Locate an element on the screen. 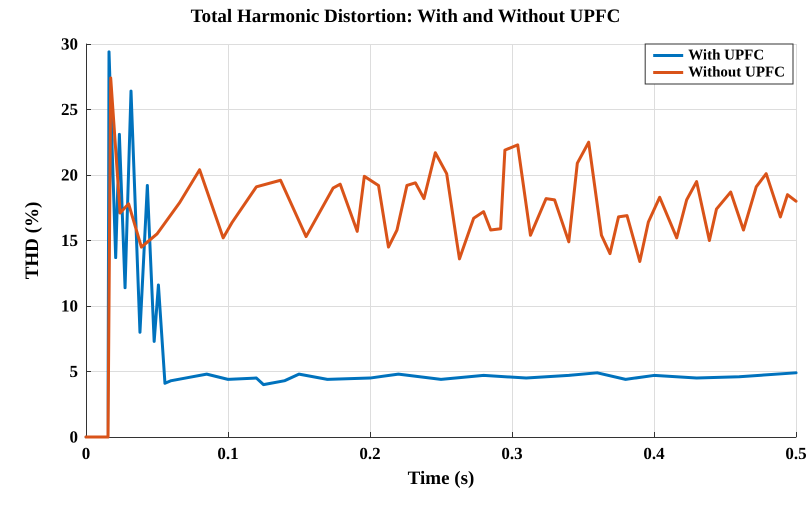 This screenshot has height=506, width=811. y-tick-label: 5 is located at coordinates (74, 371).